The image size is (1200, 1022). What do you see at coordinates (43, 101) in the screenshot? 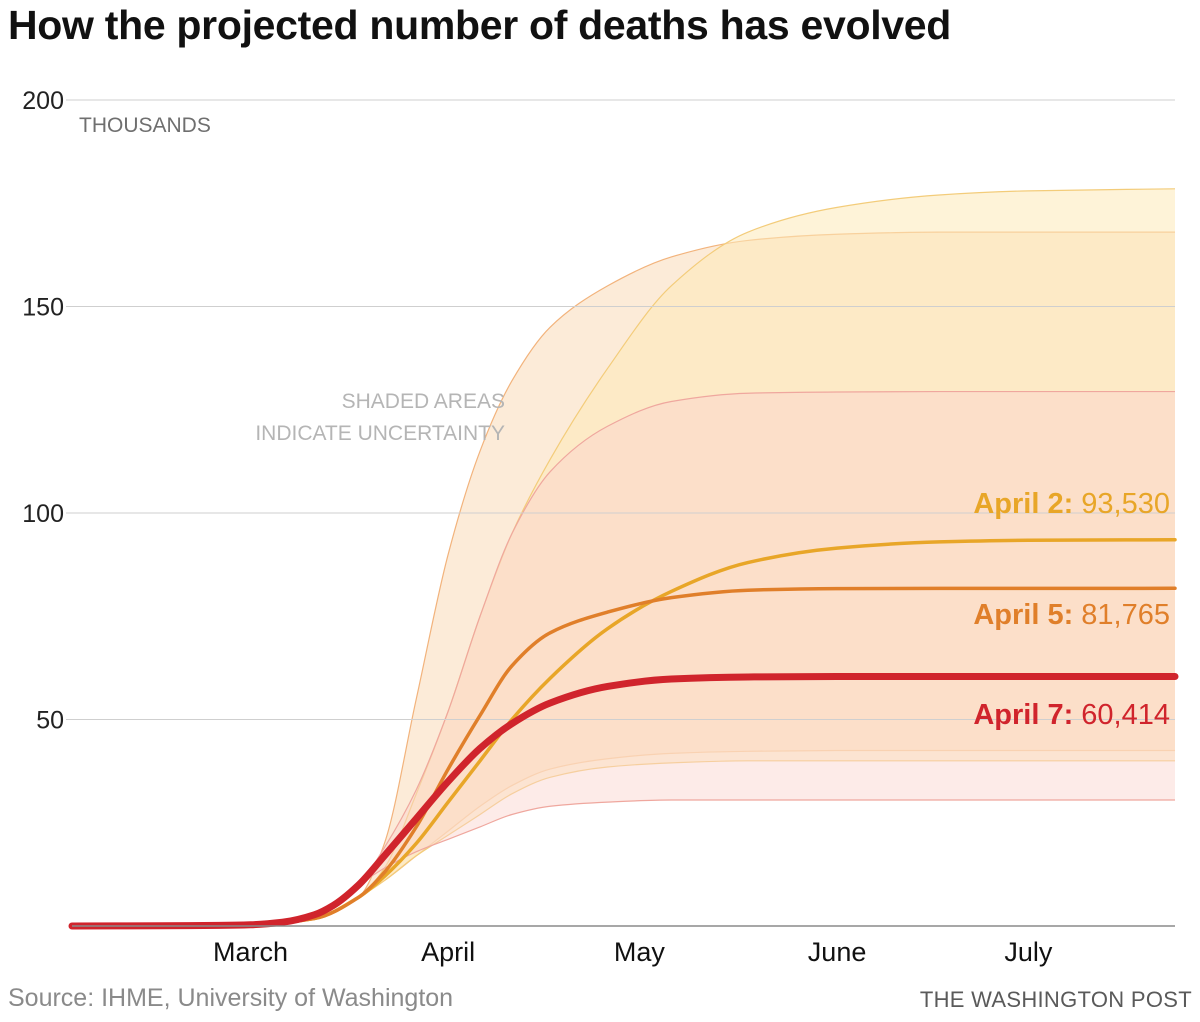
I see `y-tick-label-200: 200` at bounding box center [43, 101].